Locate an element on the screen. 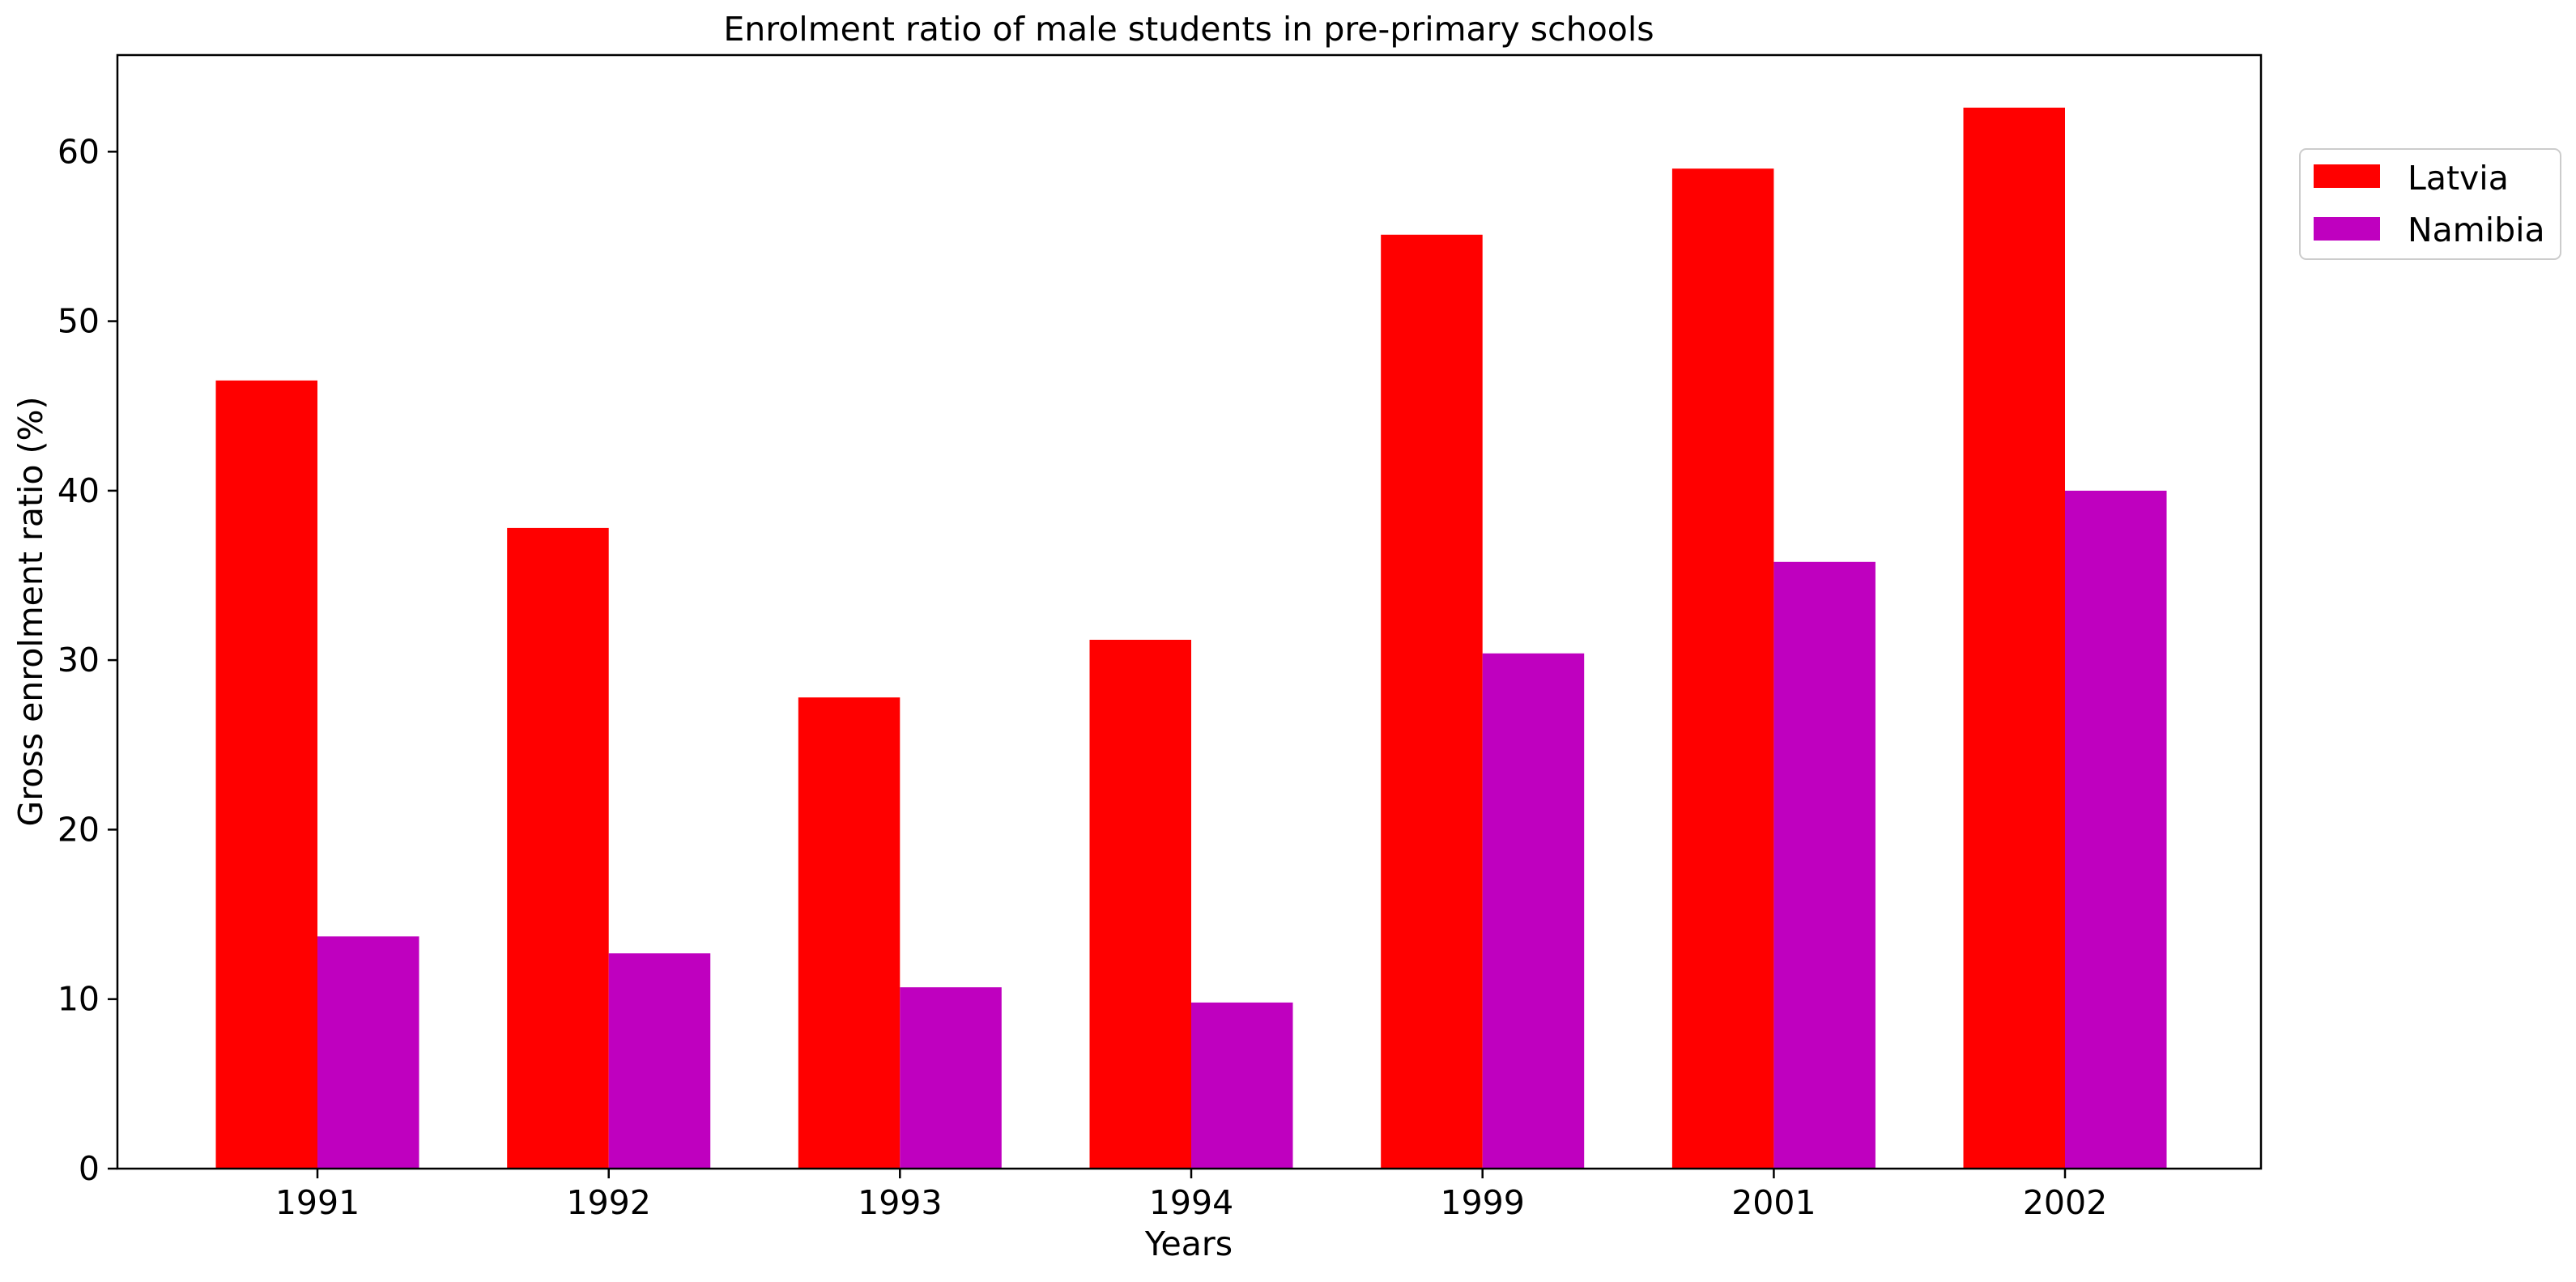  y-tick-label: 60 is located at coordinates (78, 151).